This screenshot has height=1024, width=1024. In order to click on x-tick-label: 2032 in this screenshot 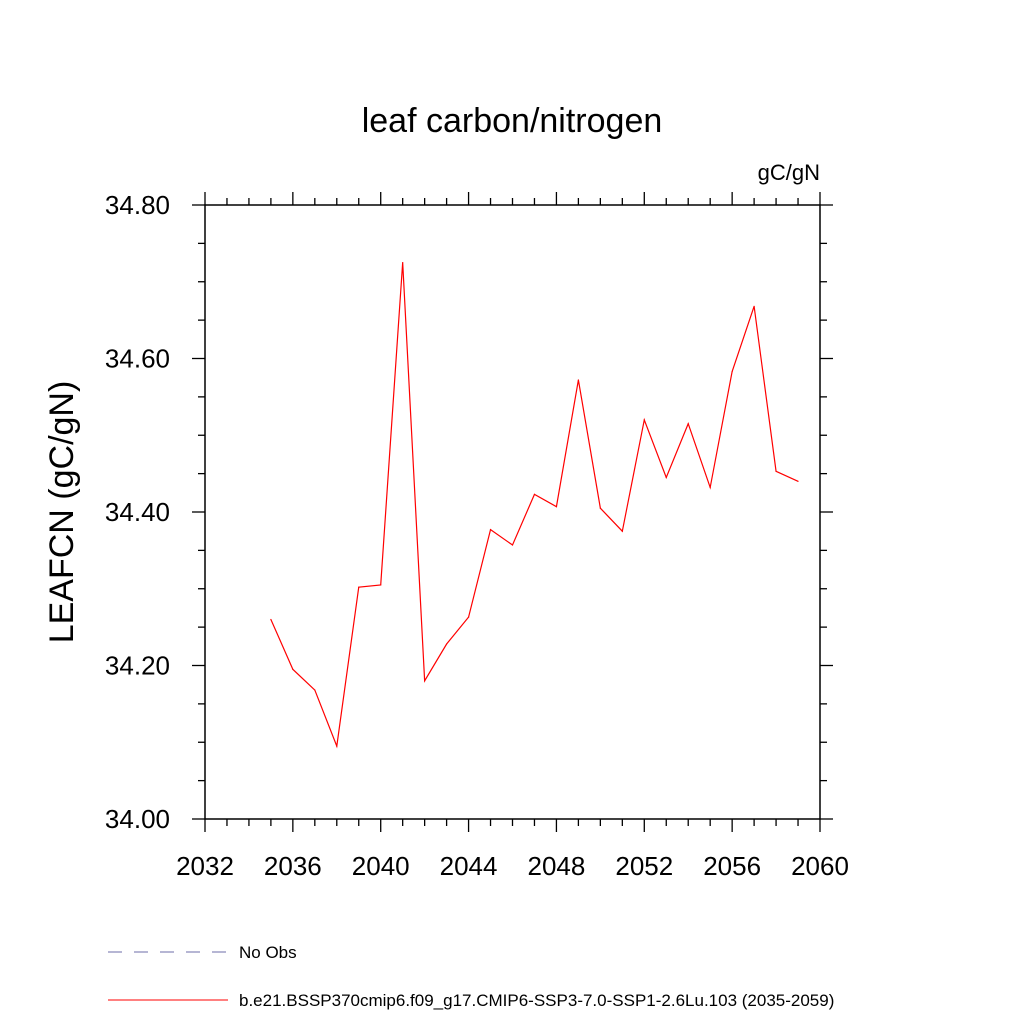, I will do `click(205, 866)`.